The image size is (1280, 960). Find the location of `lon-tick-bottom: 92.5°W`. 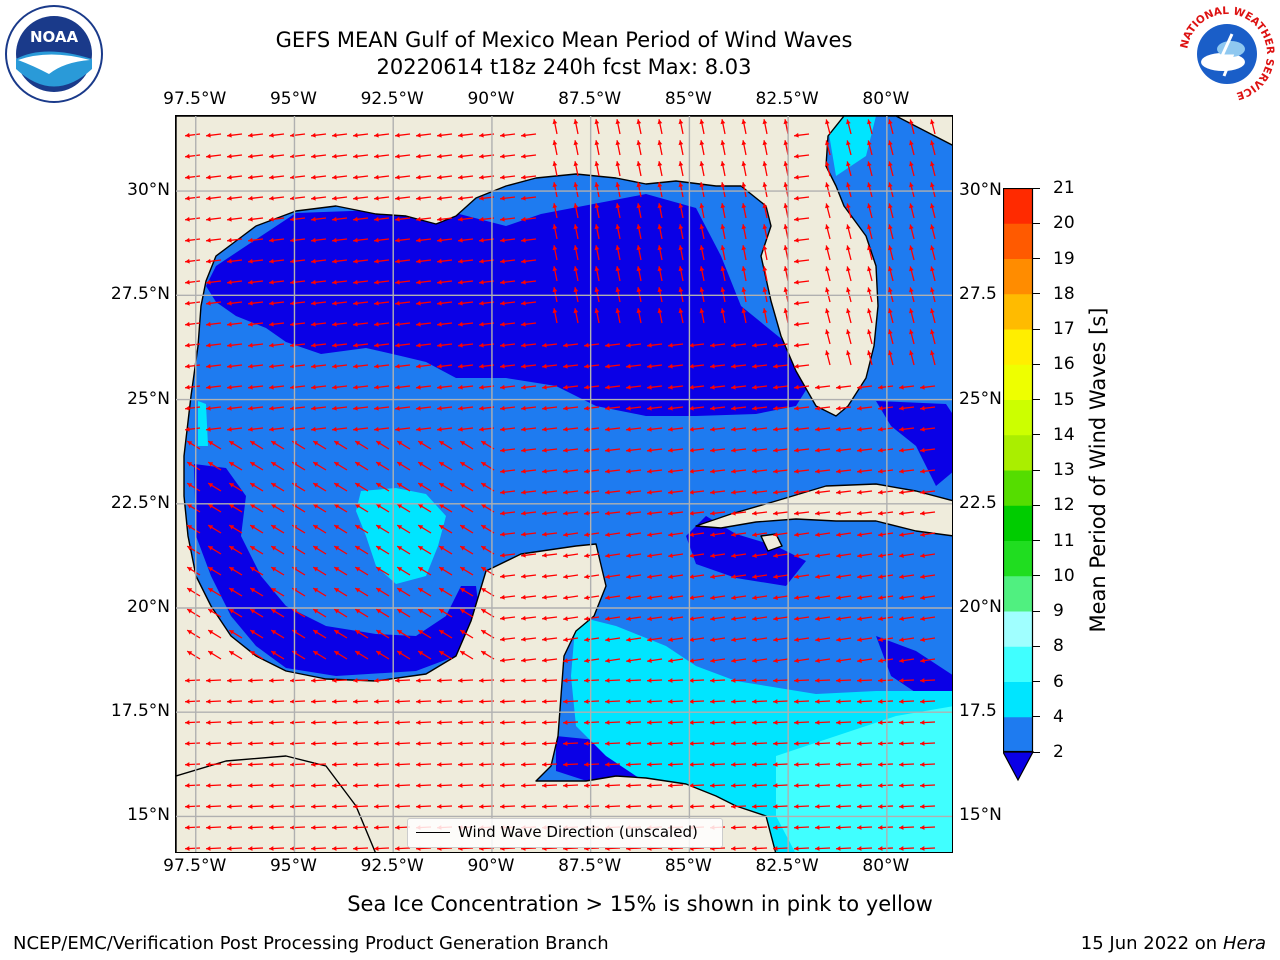

lon-tick-bottom: 92.5°W is located at coordinates (392, 866).